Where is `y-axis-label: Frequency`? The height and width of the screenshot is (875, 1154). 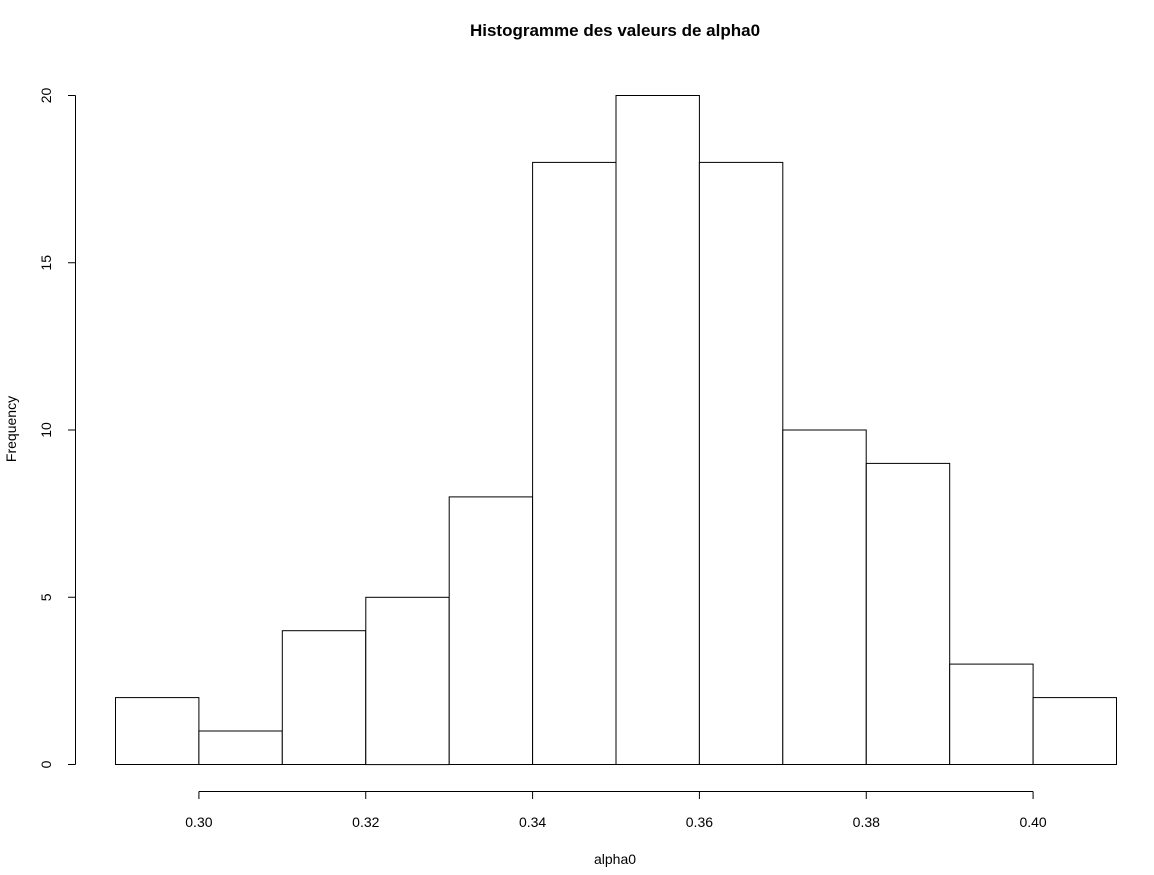
y-axis-label: Frequency is located at coordinates (11, 429).